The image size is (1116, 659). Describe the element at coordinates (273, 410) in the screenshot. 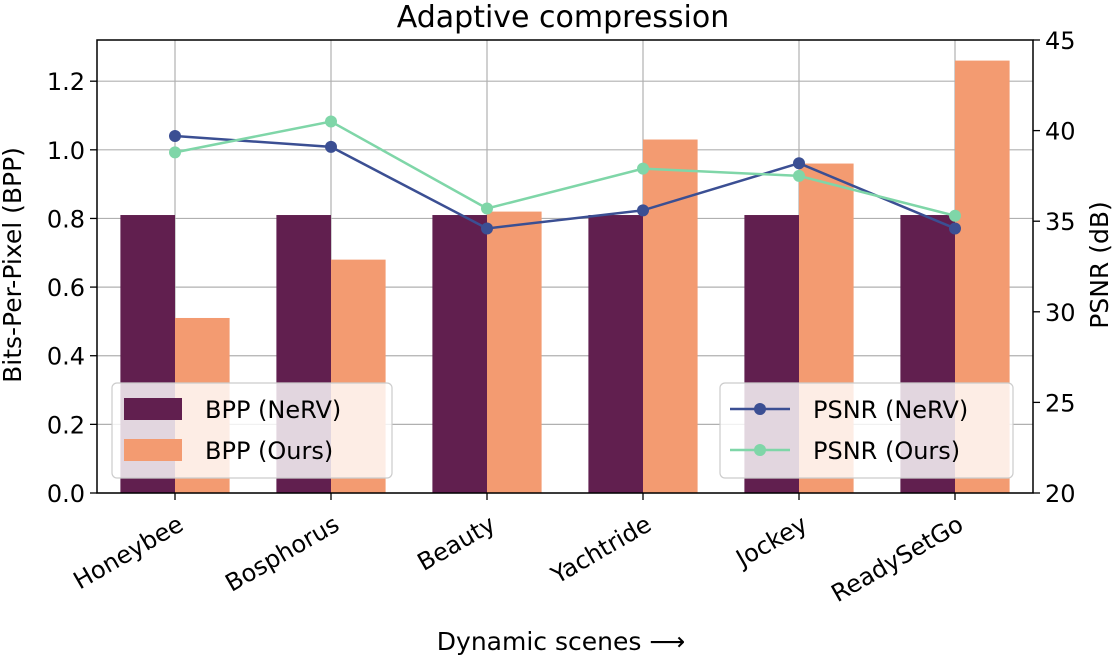

I see `legend-label: BPP (NeRV)` at that location.